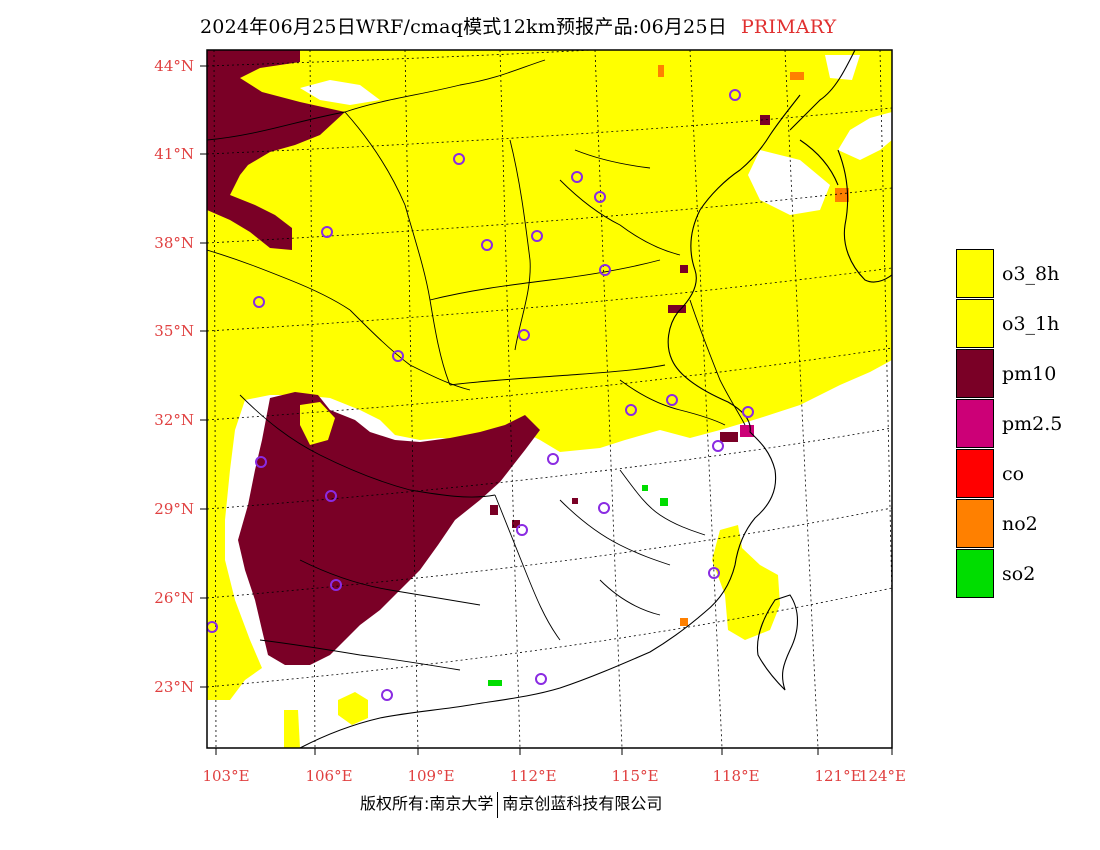 Image resolution: width=1100 pixels, height=850 pixels. Describe the element at coordinates (276, 150) in the screenshot. I see `pm10-field-north` at that location.